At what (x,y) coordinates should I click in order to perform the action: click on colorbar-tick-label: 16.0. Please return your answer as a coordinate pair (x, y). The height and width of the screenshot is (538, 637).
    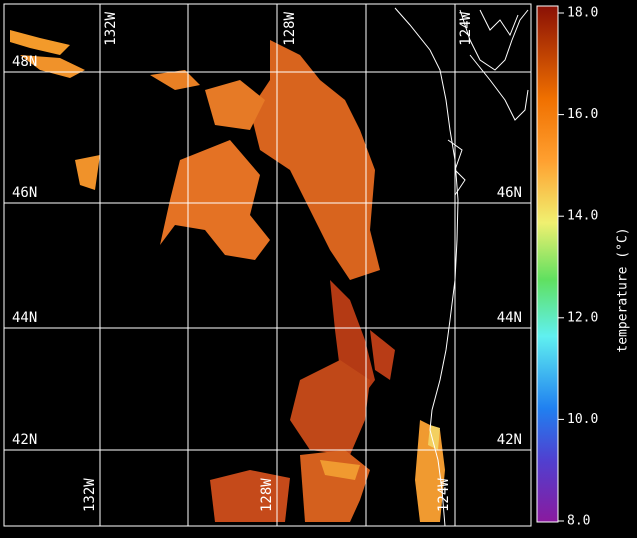
    Looking at the image, I should click on (582, 114).